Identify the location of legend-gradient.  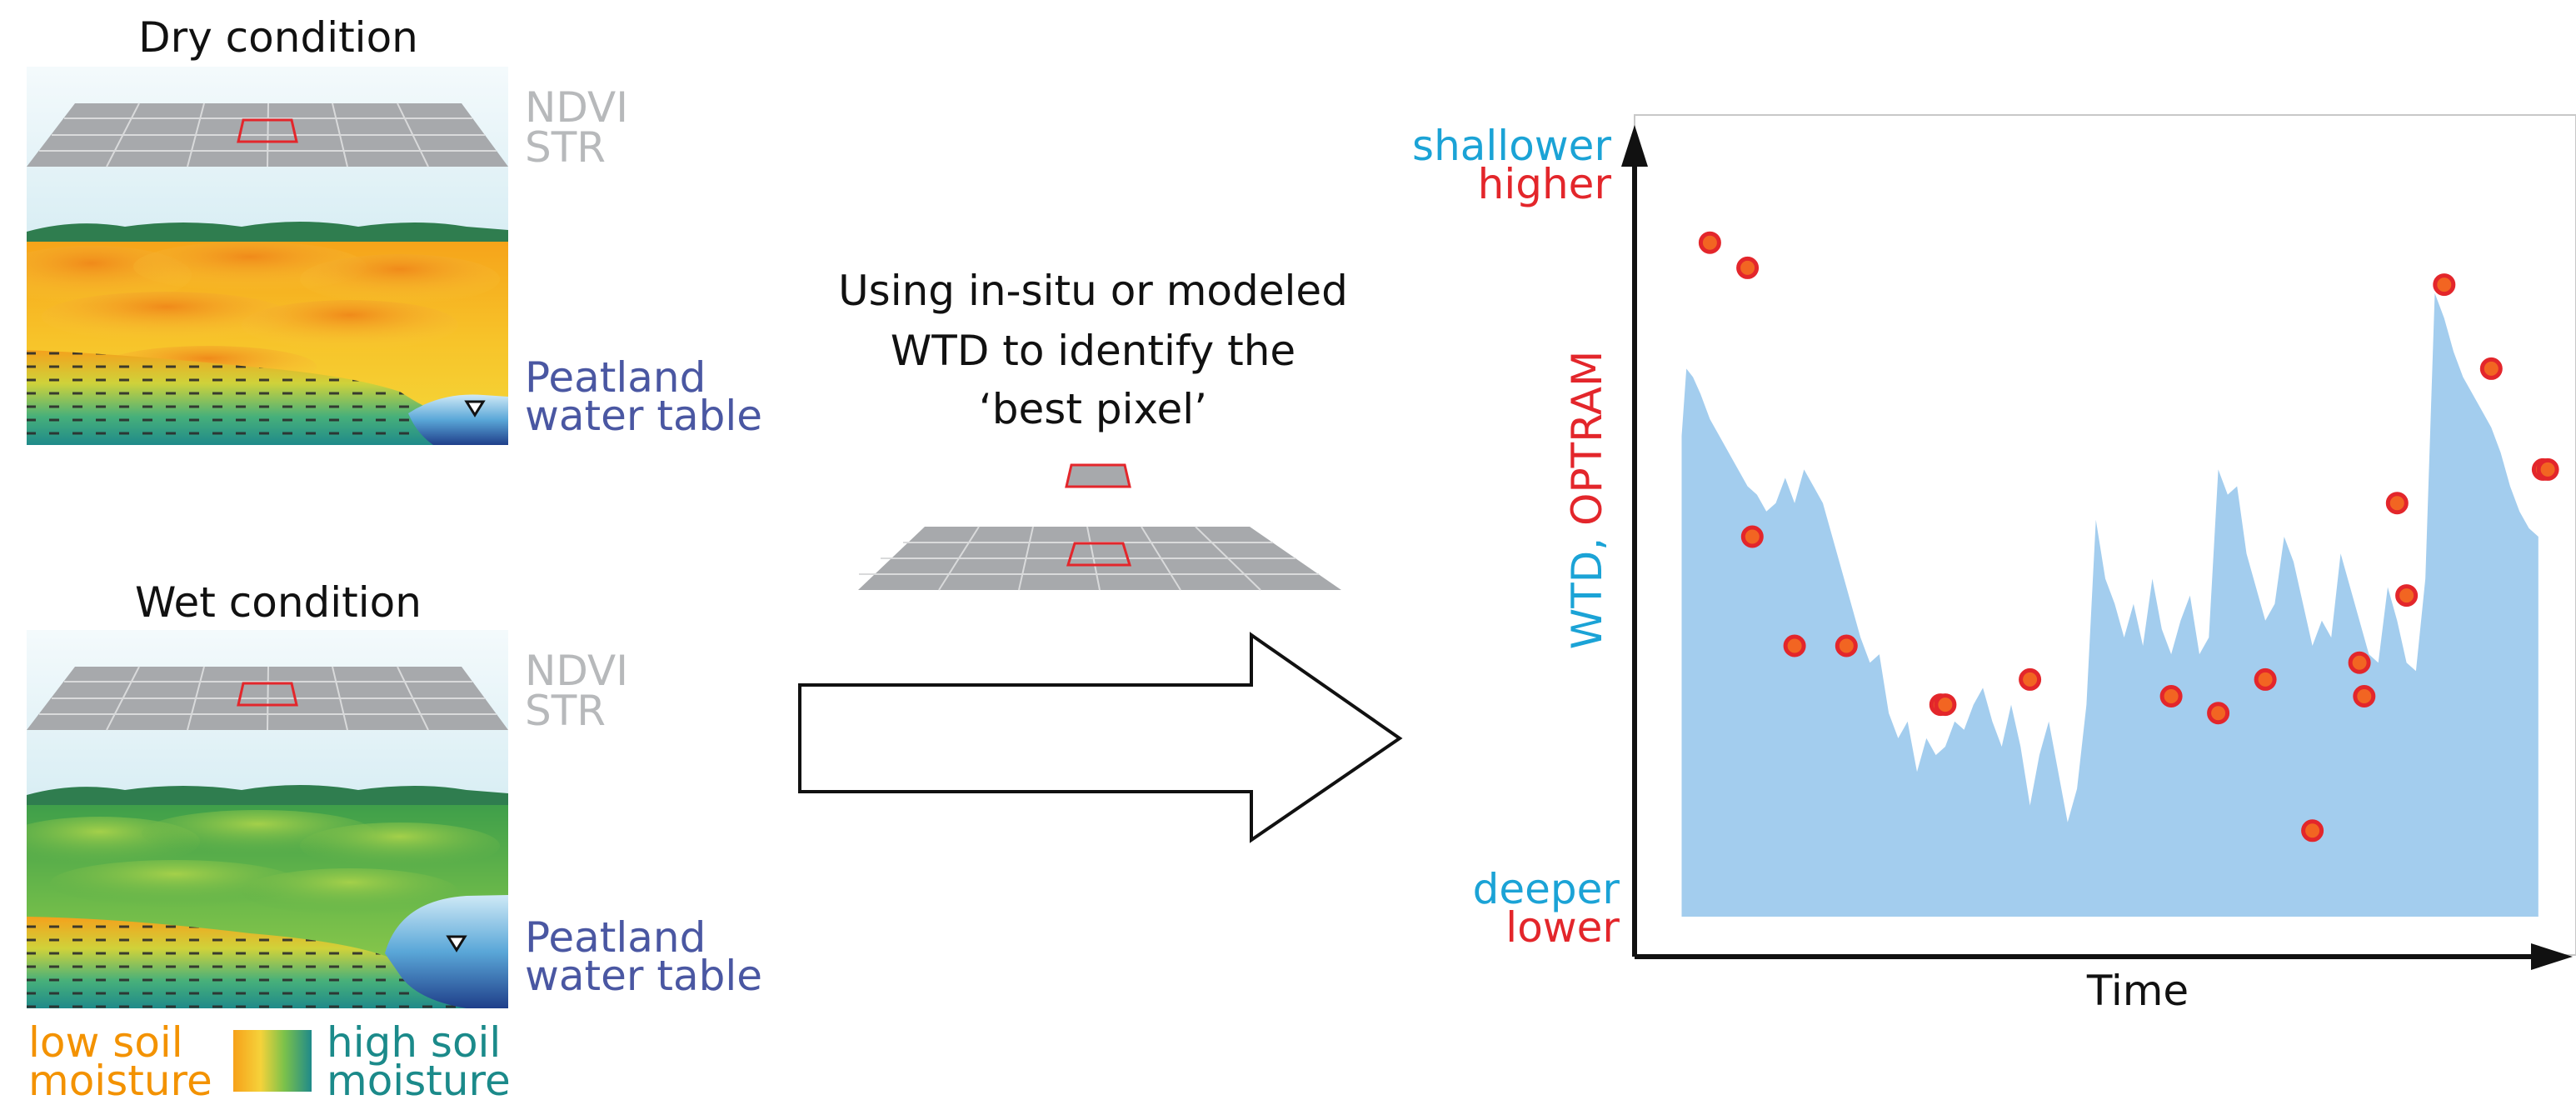
(272, 1061).